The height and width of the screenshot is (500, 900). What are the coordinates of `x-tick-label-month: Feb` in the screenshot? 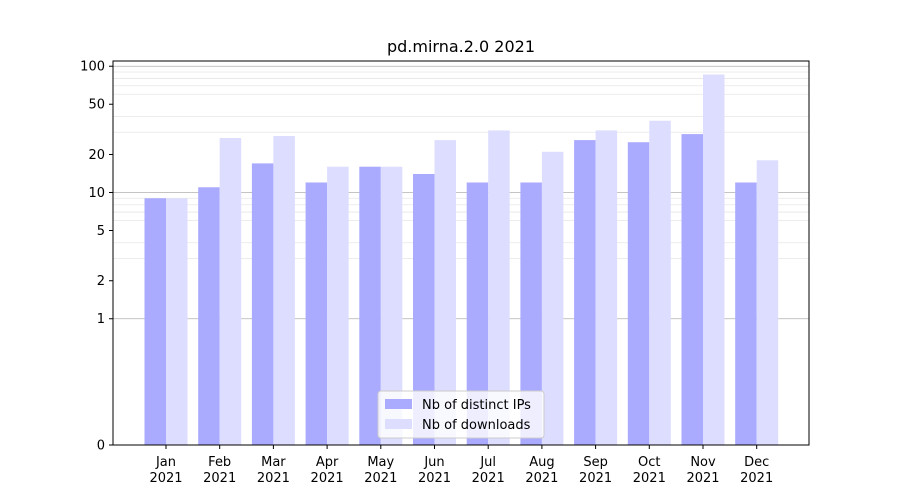 It's located at (219, 462).